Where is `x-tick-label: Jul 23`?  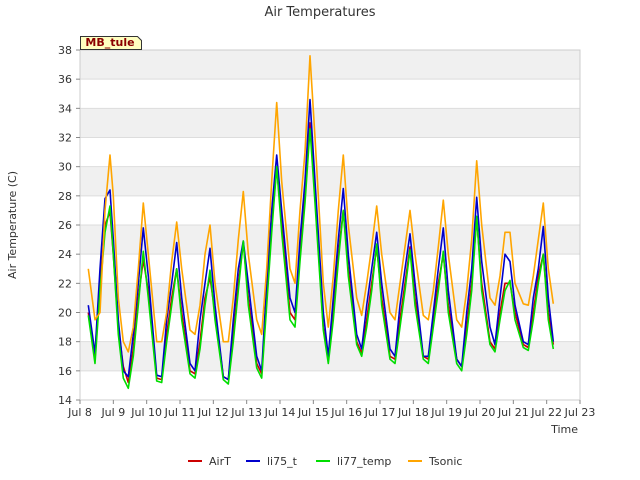 x-tick-label: Jul 23 is located at coordinates (580, 412).